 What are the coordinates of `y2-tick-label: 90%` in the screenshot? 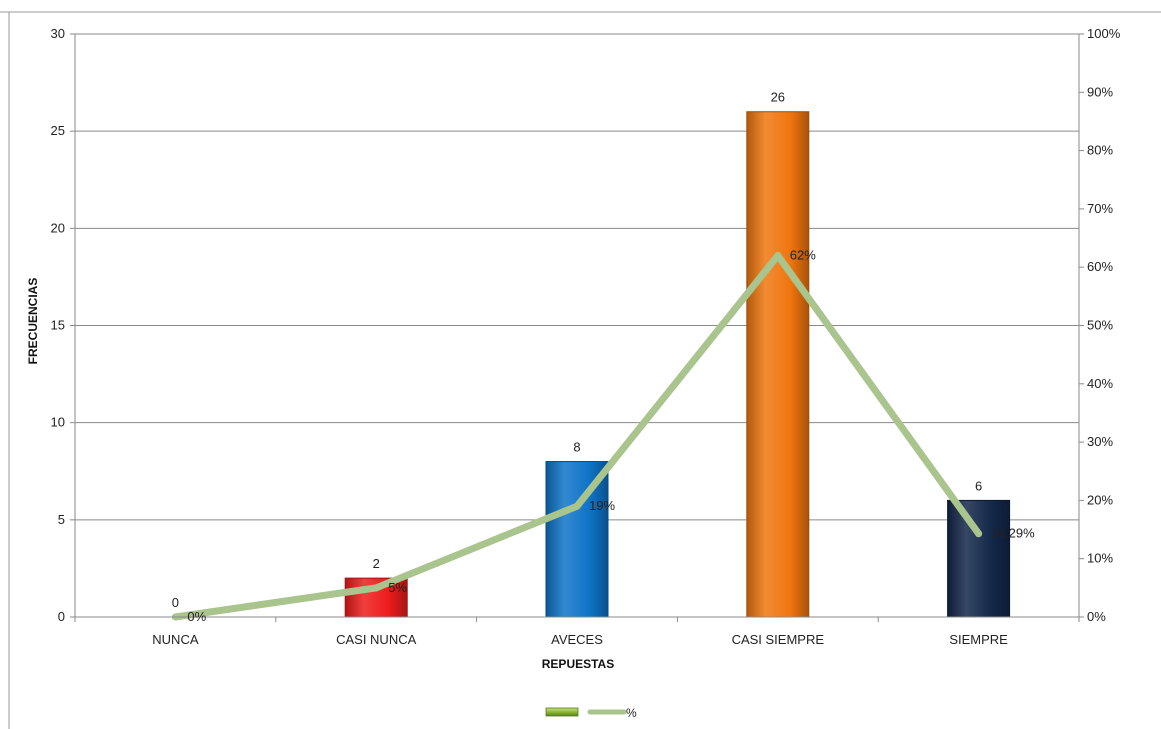 It's located at (1100, 91).